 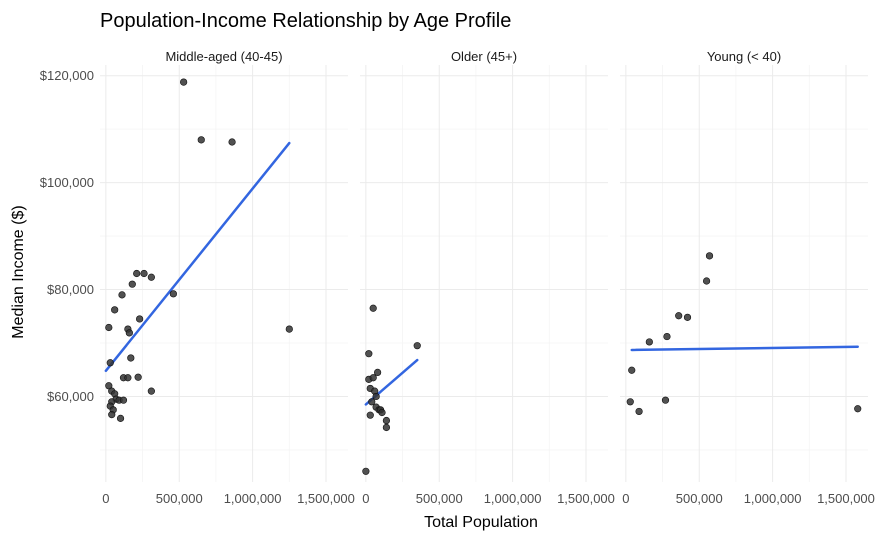 What do you see at coordinates (70, 289) in the screenshot?
I see `y-tick-label: $80,000` at bounding box center [70, 289].